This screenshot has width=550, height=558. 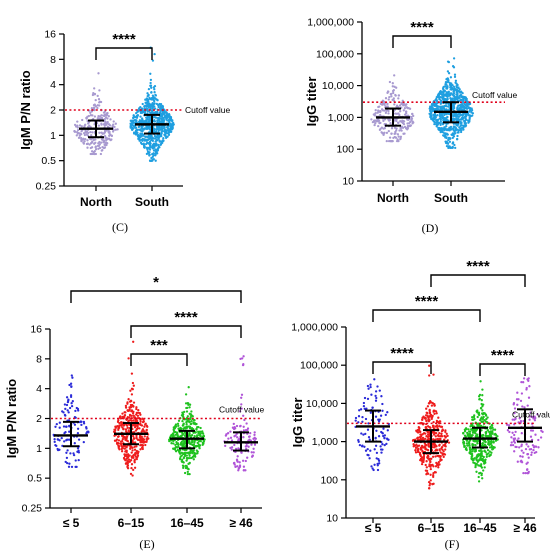 What do you see at coordinates (50, 35) in the screenshot?
I see `y-tick-label: 16` at bounding box center [50, 35].